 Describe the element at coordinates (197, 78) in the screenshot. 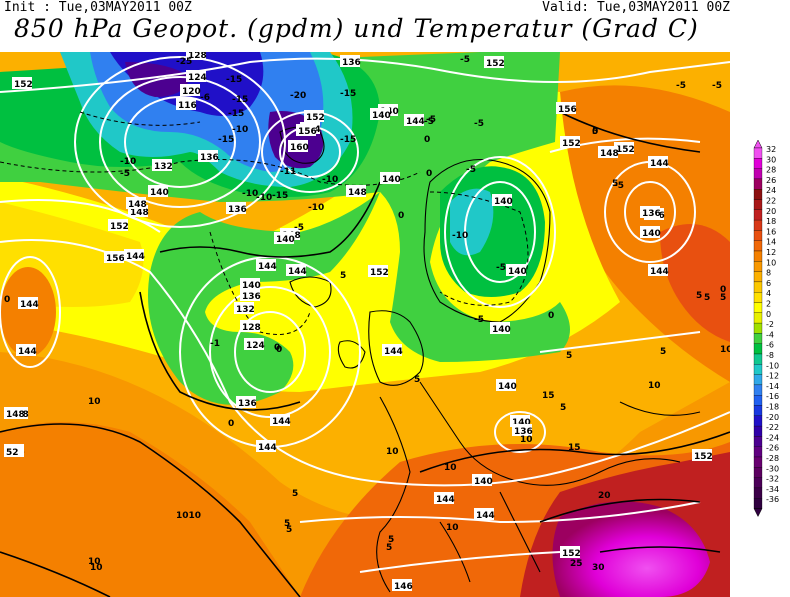

I see `geo-label: 124` at that location.